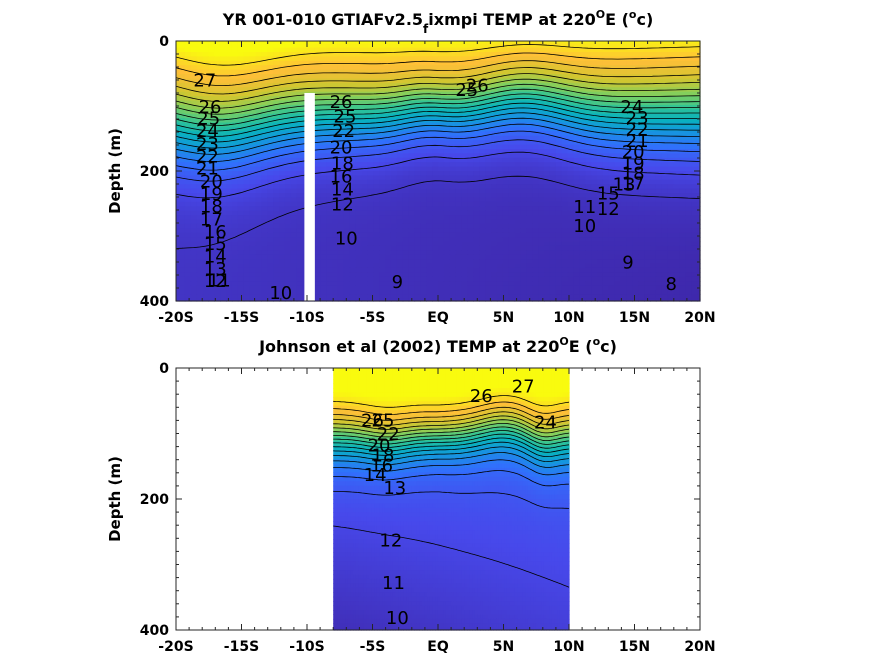 The width and height of the screenshot is (875, 656). I want to click on panel2-contour-label: 10, so click(397, 618).